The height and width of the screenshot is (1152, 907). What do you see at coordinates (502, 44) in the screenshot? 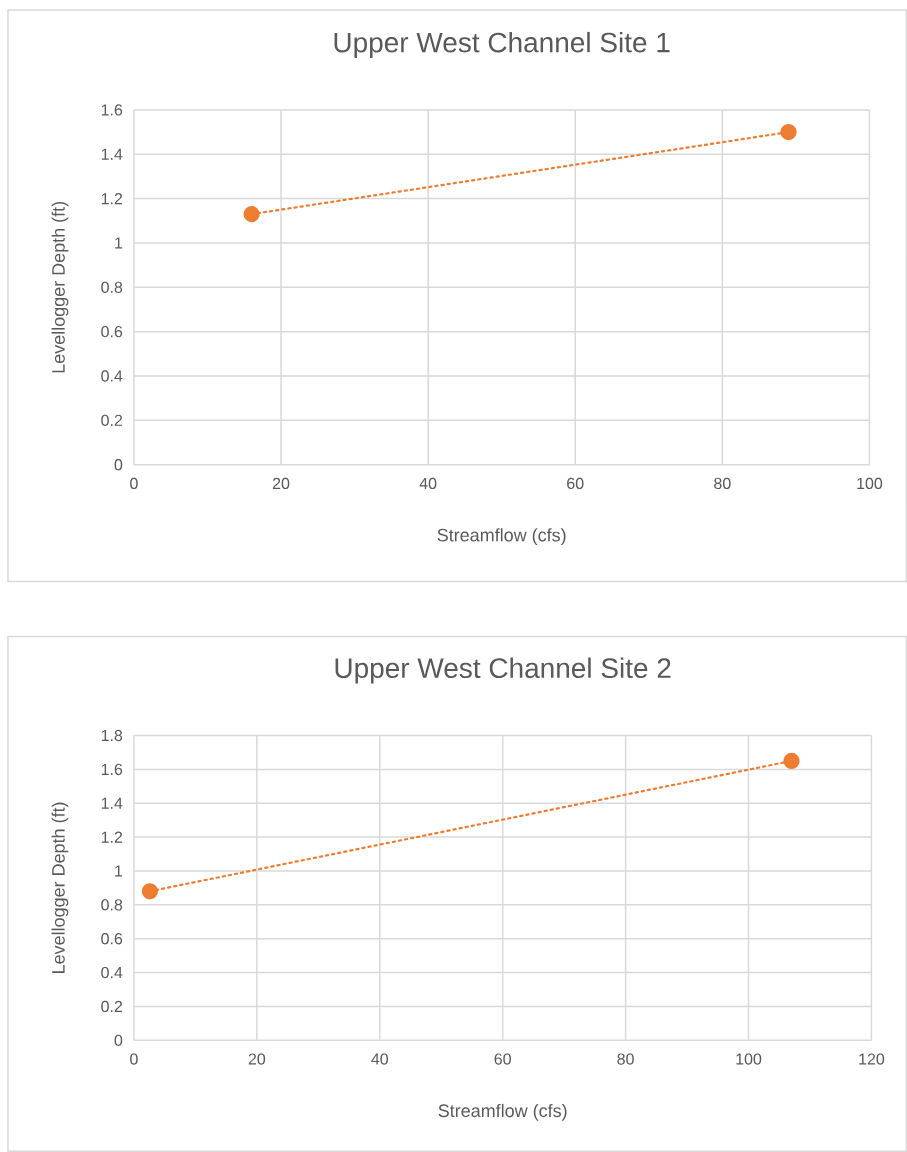
I see `chart-title: Upper West Channel Site 1` at bounding box center [502, 44].